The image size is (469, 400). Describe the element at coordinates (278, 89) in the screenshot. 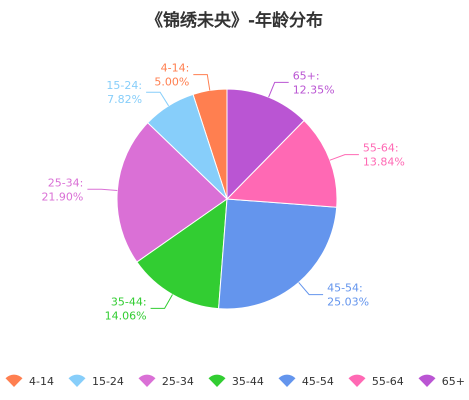

I see `leader-line-65+` at that location.